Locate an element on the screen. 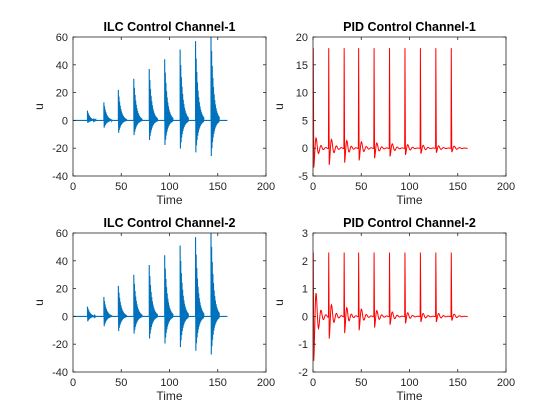  y-tick-label: 5 is located at coordinates (305, 121).